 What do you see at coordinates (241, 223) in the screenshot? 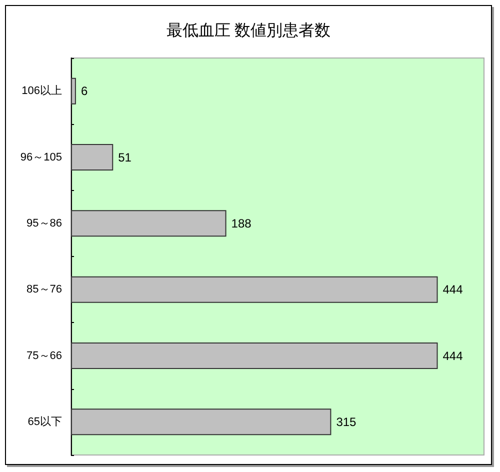
I see `data-label: 188` at bounding box center [241, 223].